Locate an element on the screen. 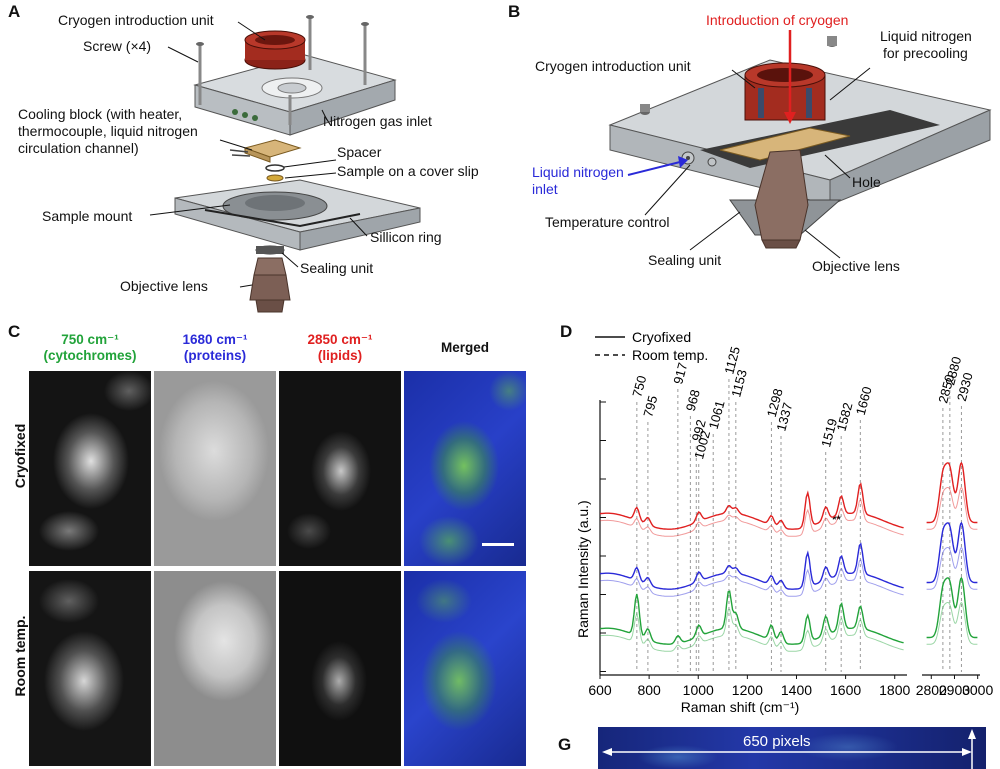 The height and width of the screenshot is (769, 1000). series-green-light-right is located at coordinates (952, 623).